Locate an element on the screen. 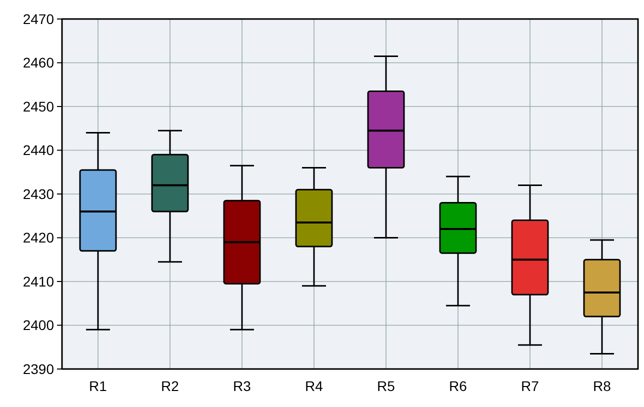  y-tick-label: 2410 is located at coordinates (38, 281).